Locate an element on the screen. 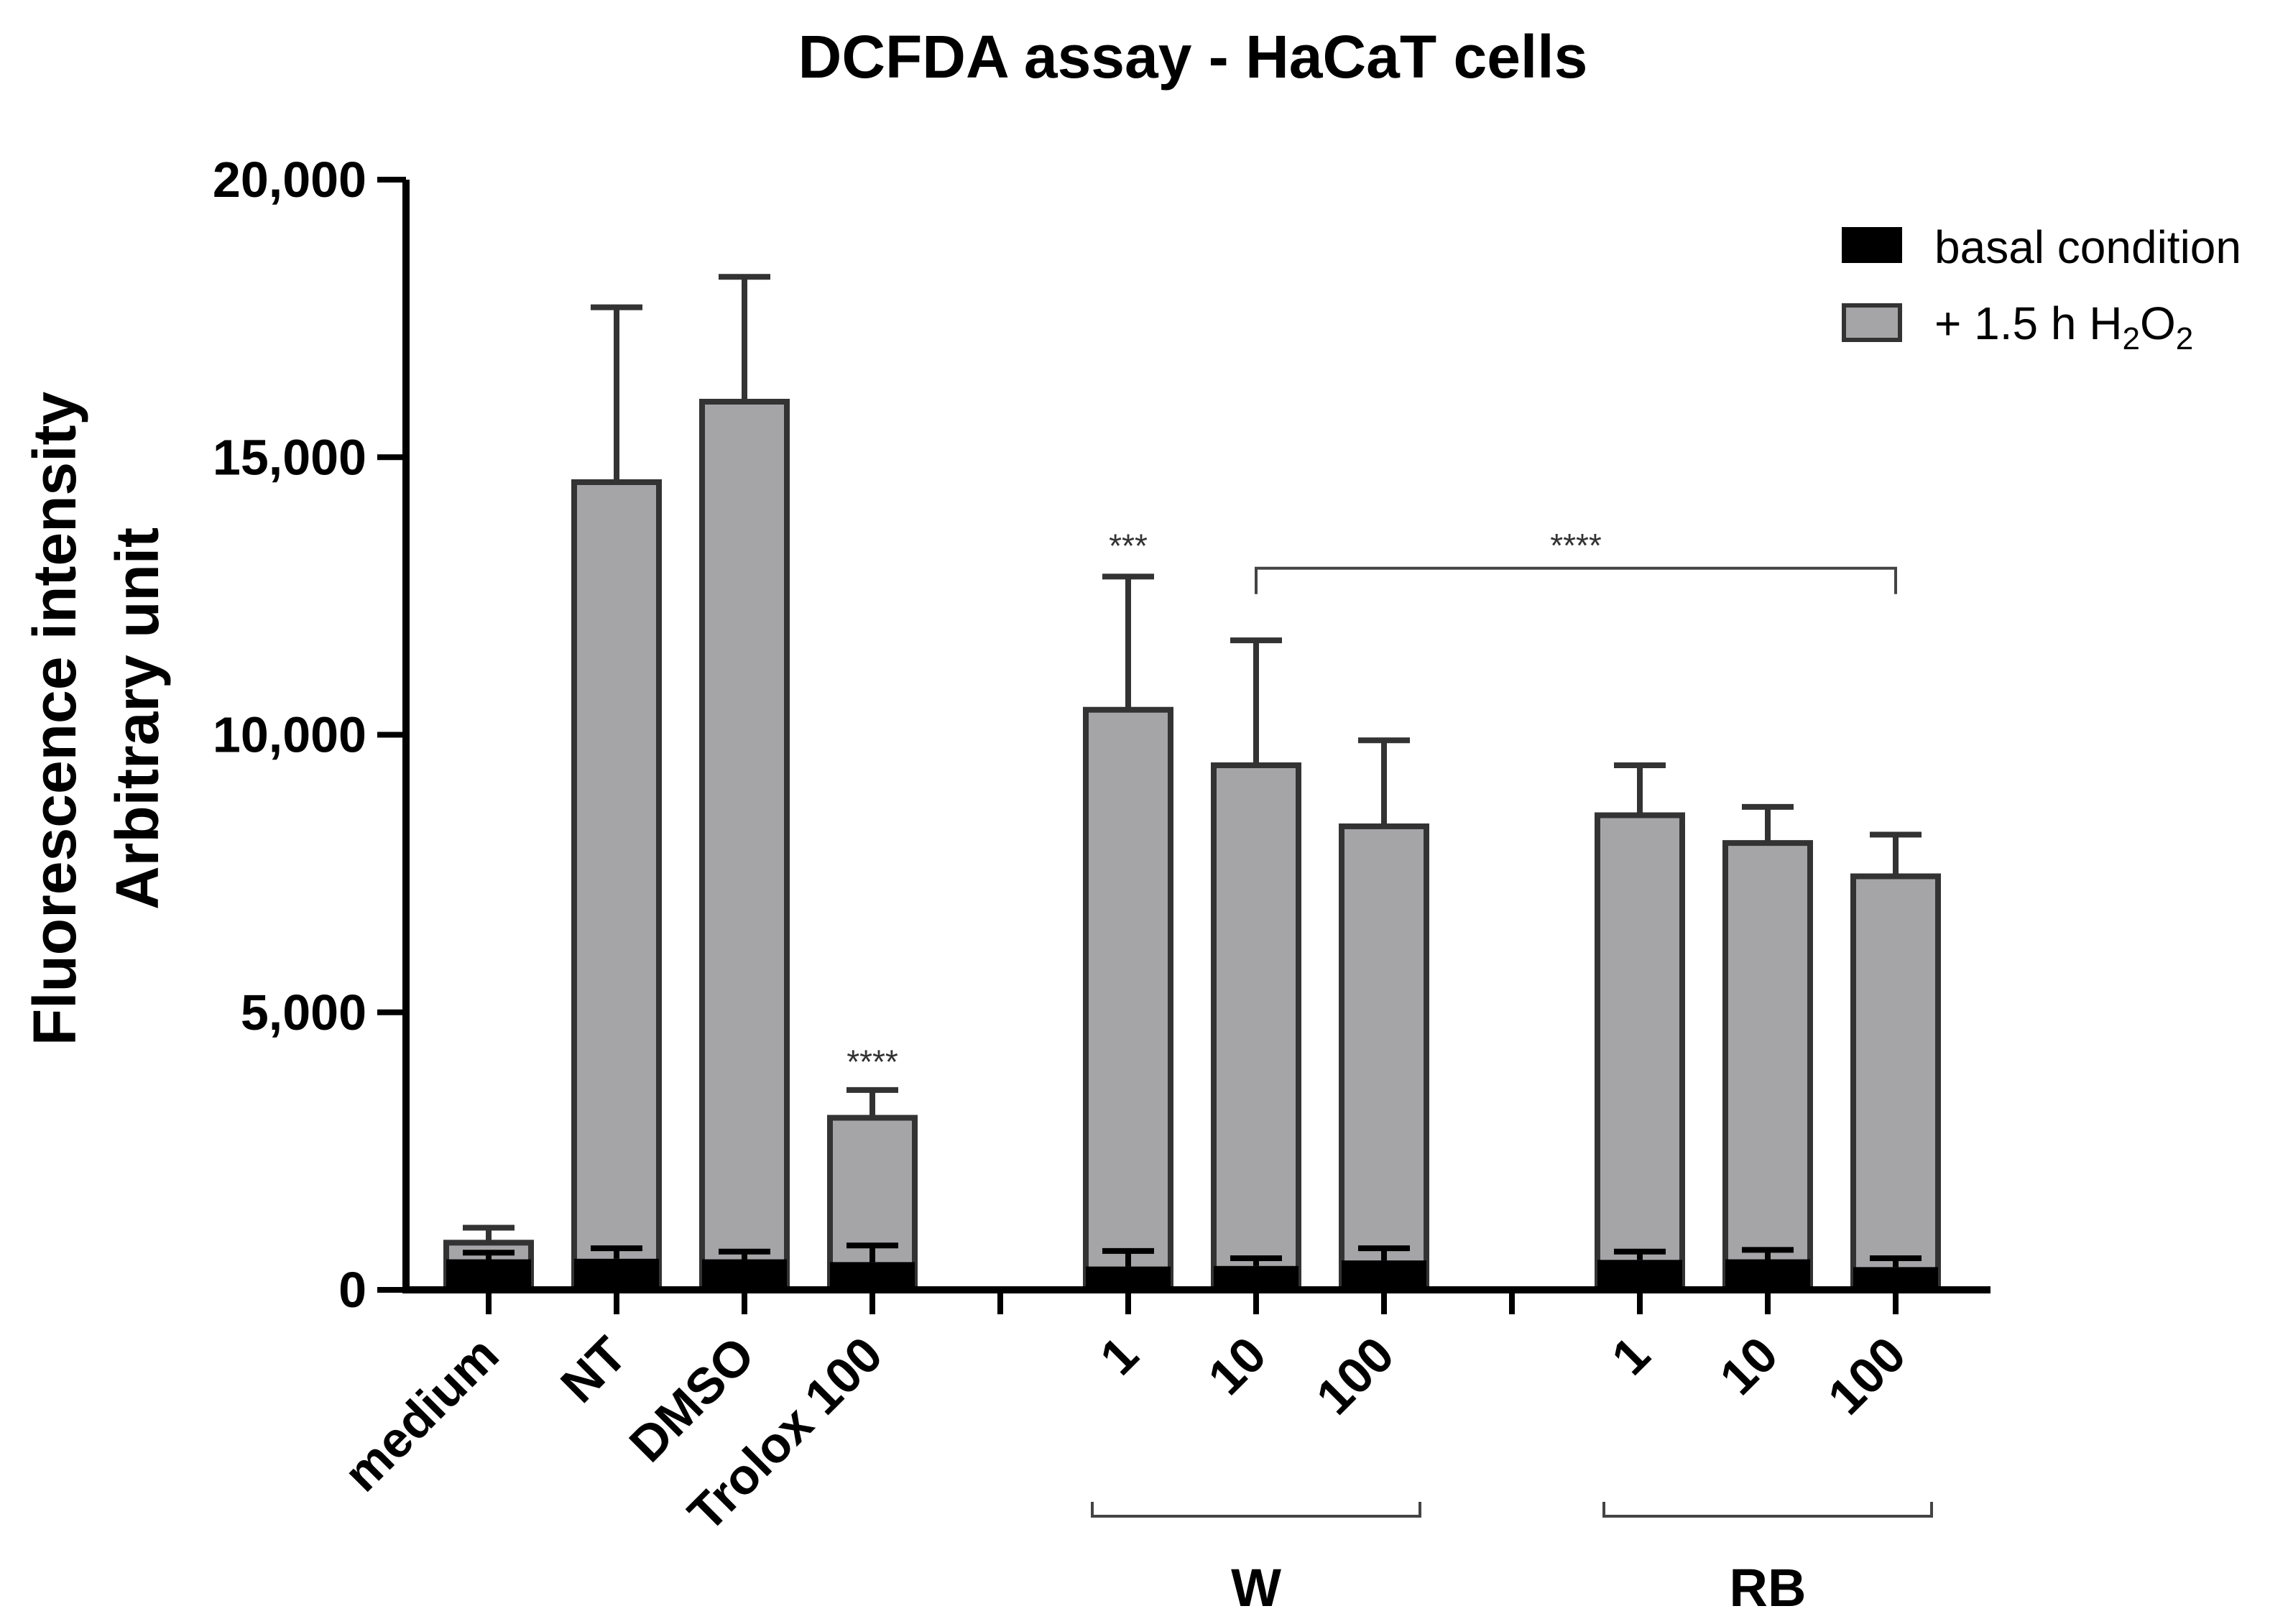  legend-h2o2-sub2: 2 is located at coordinates (2184, 338).